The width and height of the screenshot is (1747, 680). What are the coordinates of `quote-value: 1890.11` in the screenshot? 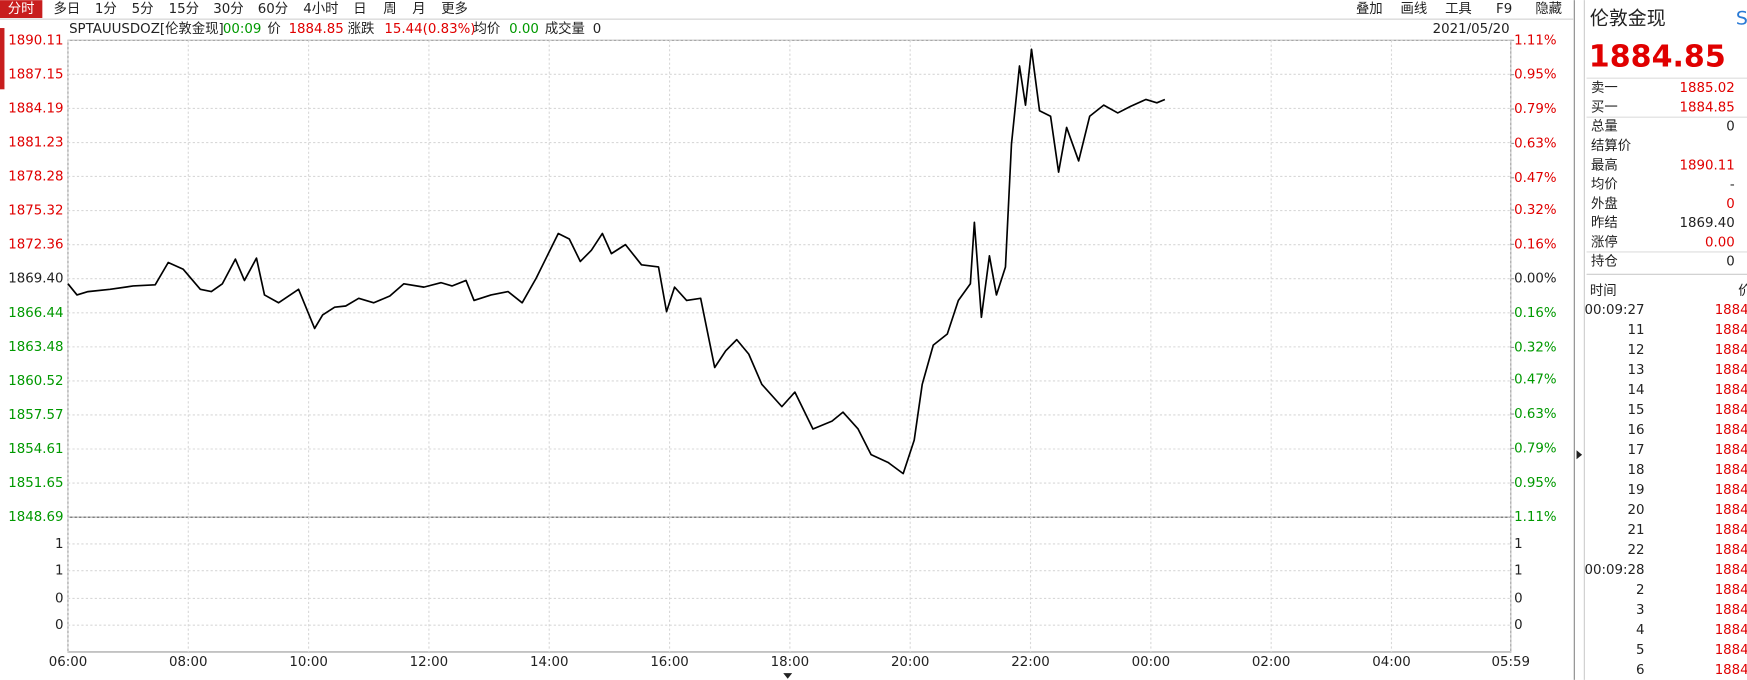 It's located at (1706, 165).